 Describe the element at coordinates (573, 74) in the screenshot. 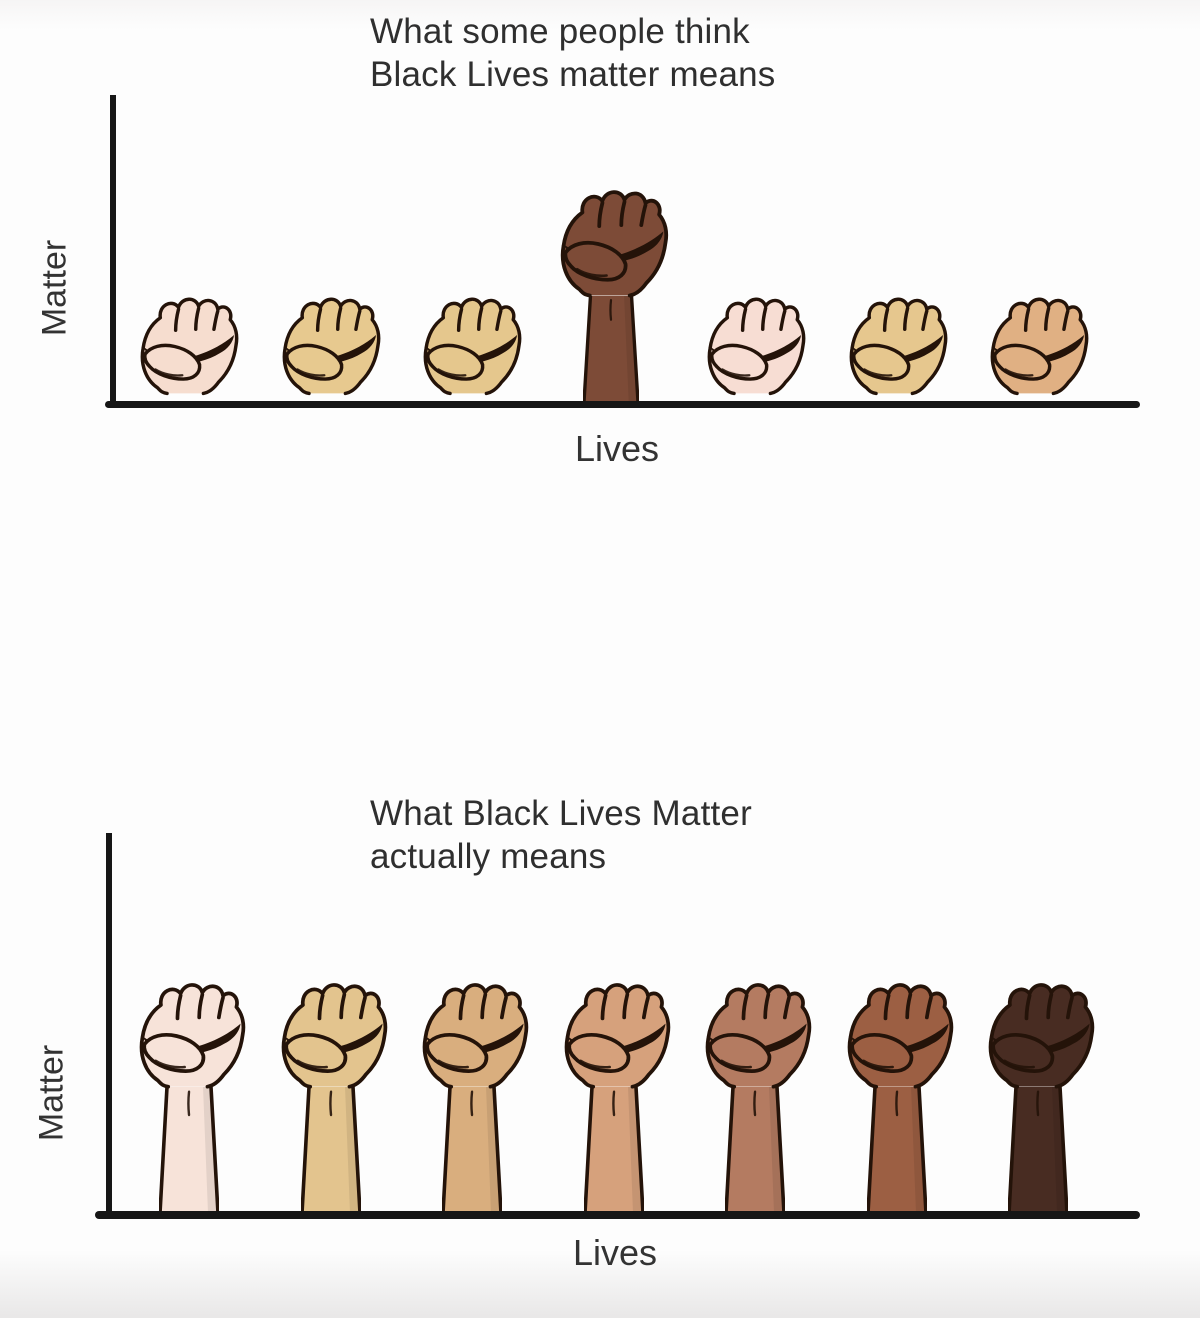

I see `chart-title-top-line2: Black Lives matter means` at that location.